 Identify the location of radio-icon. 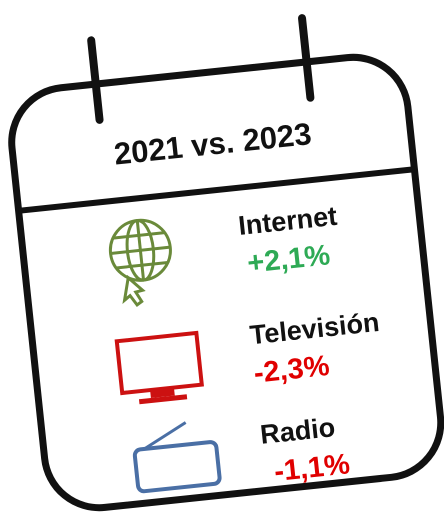
(177, 457).